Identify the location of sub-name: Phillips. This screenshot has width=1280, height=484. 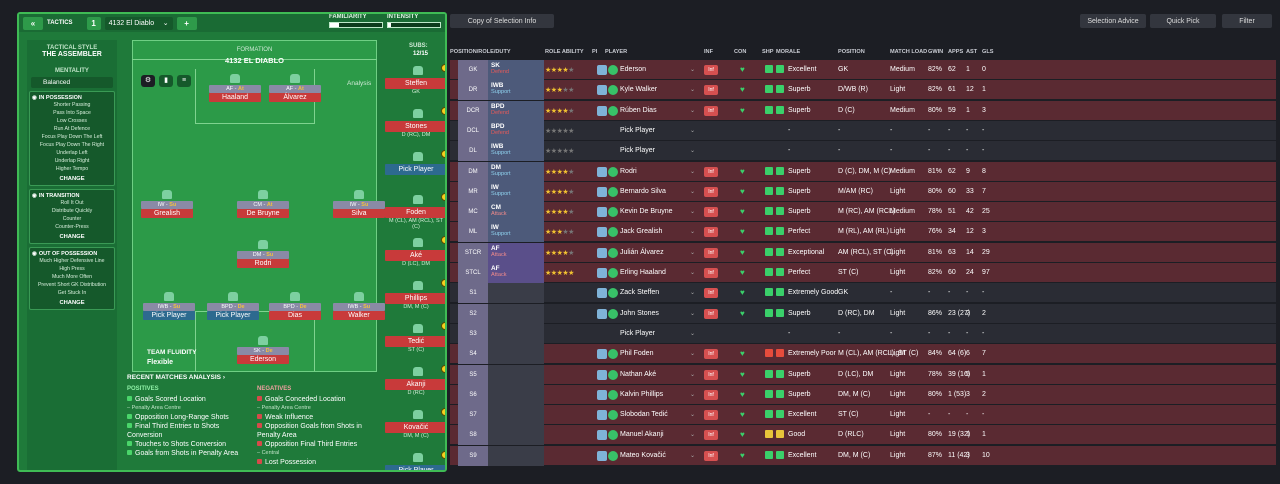
(415, 298).